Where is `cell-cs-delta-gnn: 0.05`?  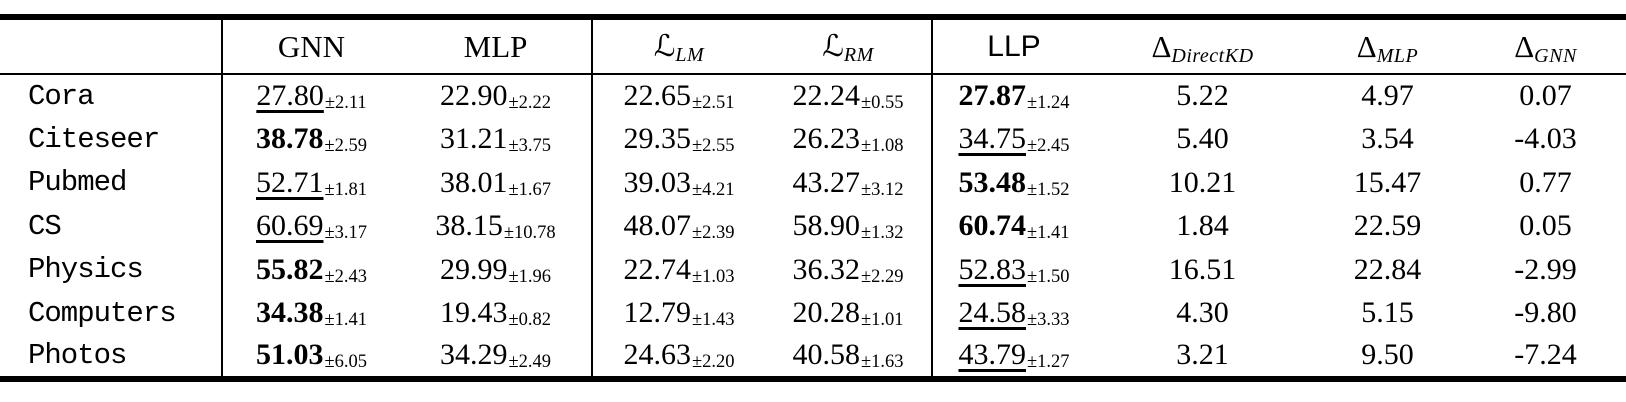
cell-cs-delta-gnn: 0.05 is located at coordinates (1545, 227).